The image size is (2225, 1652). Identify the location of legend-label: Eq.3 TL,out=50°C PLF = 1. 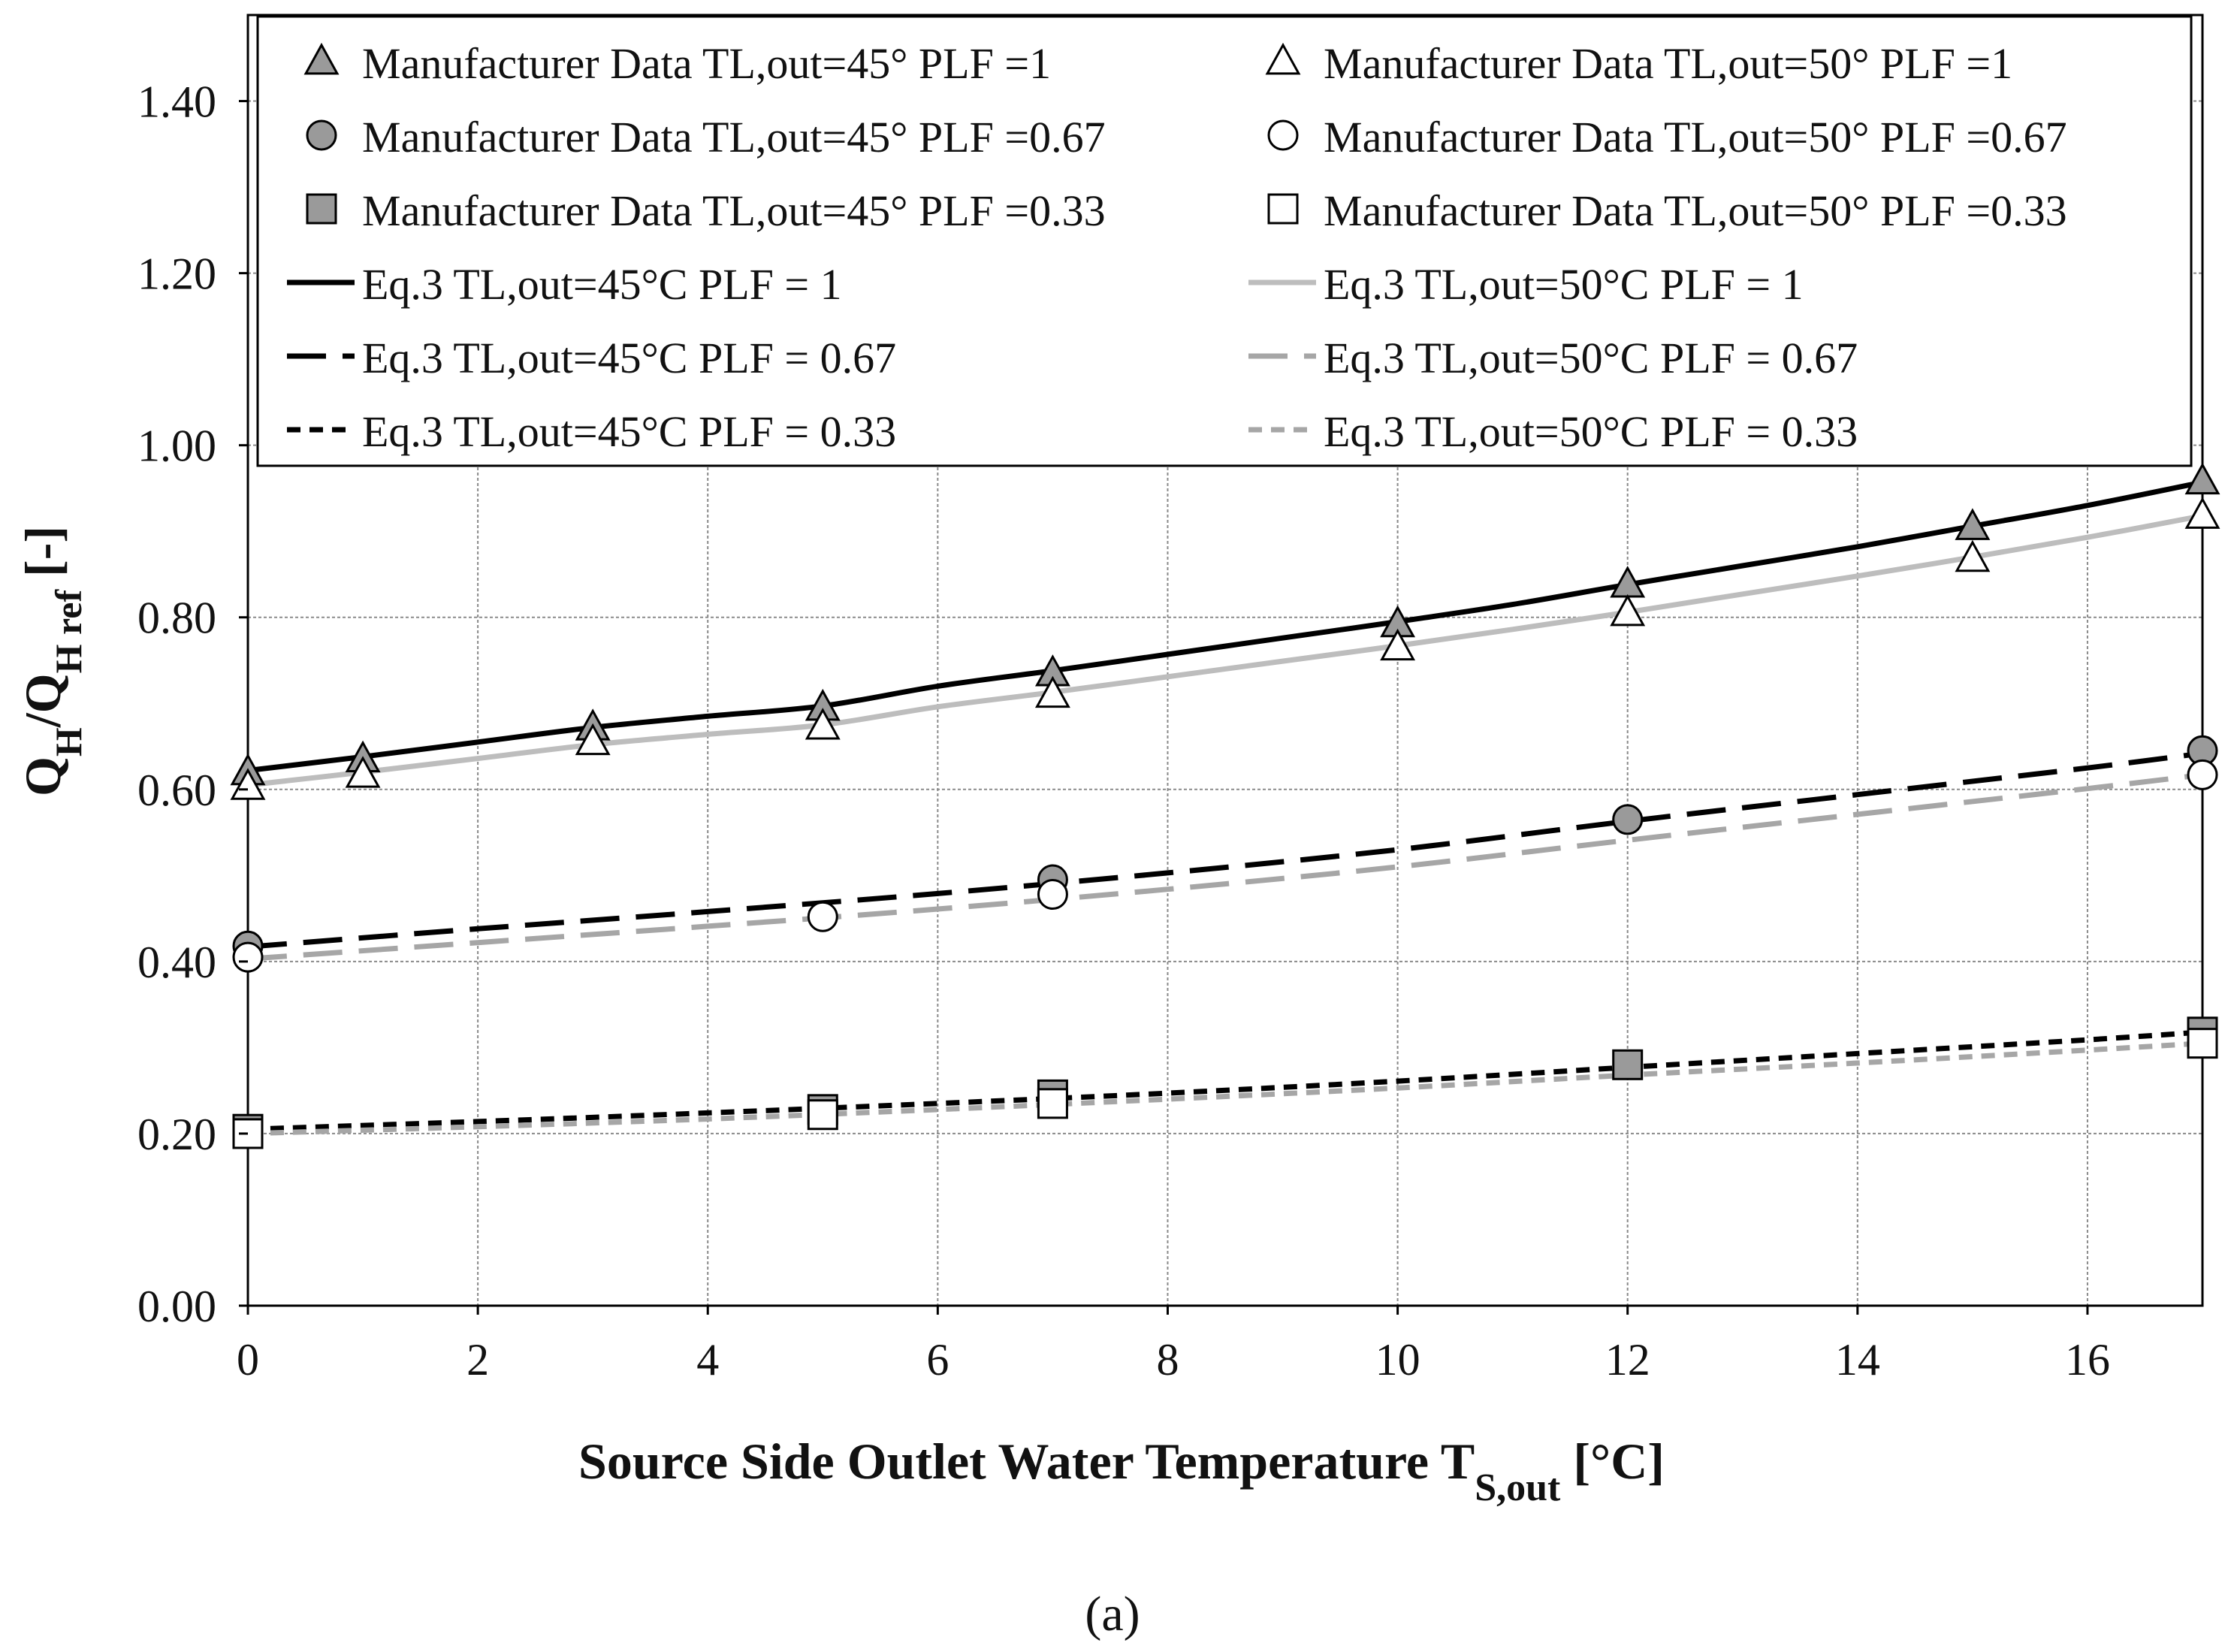
(1564, 284).